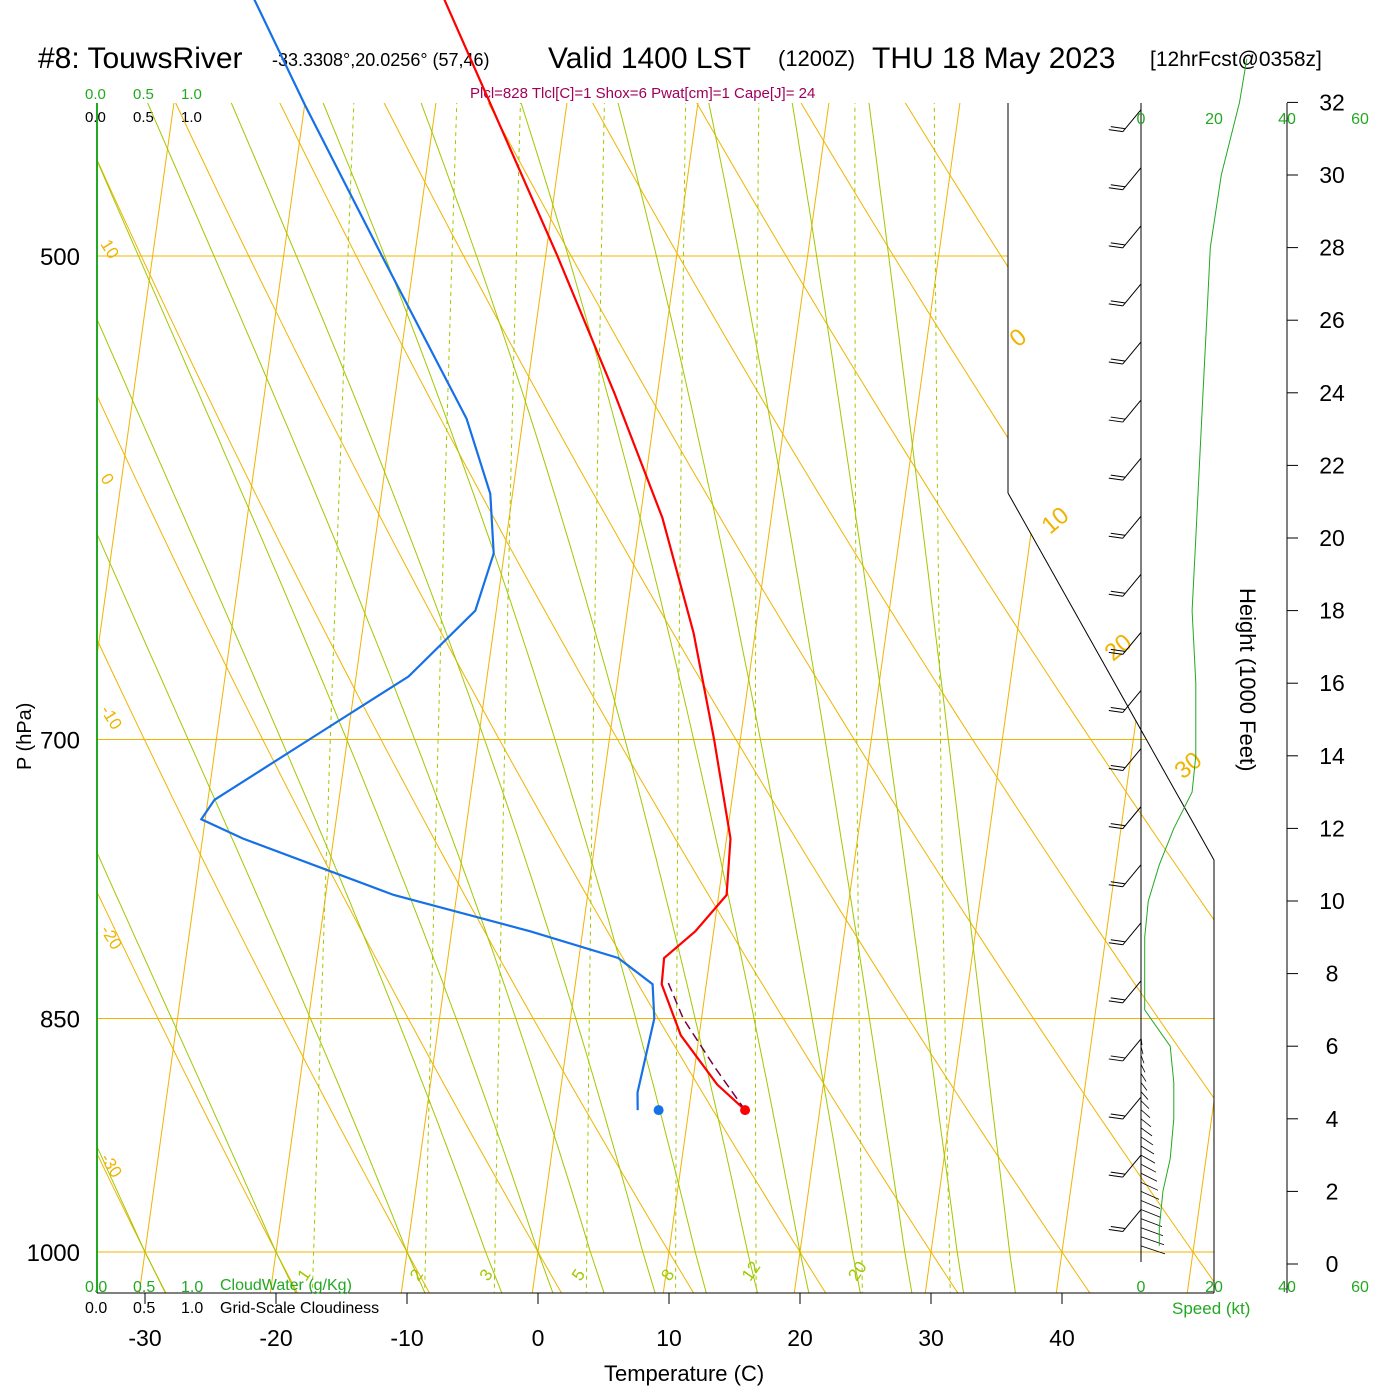 This screenshot has width=1400, height=1400. Describe the element at coordinates (745, 1110) in the screenshot. I see `surface-temperature-point` at that location.